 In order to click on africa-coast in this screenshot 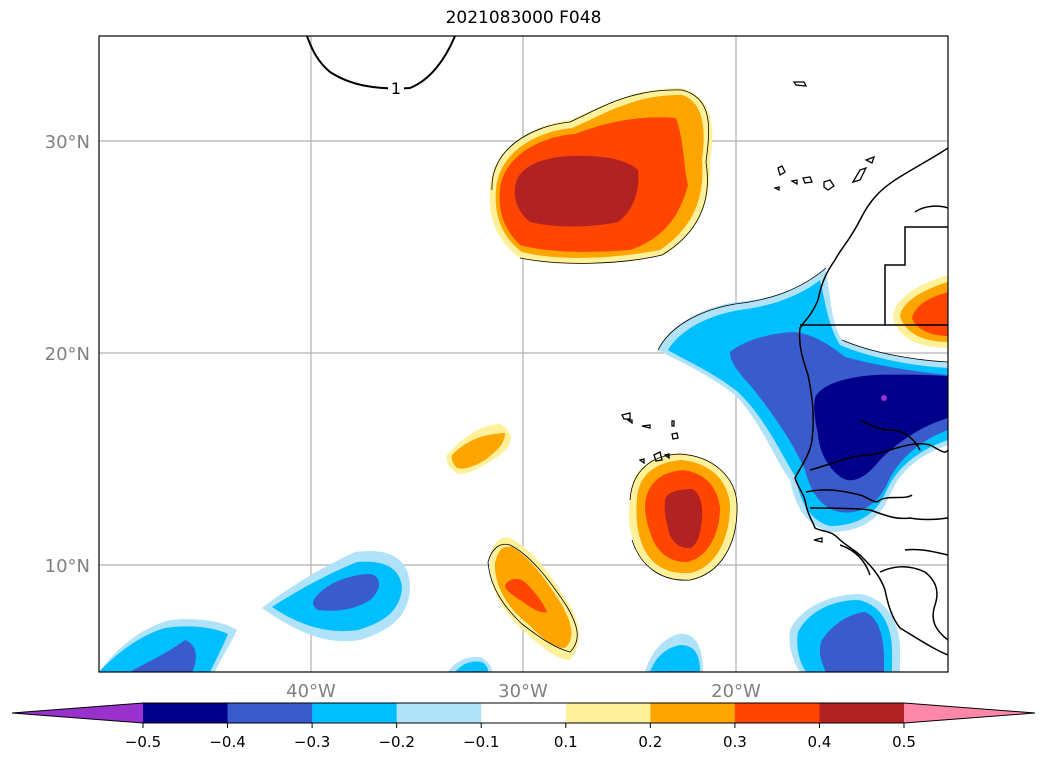, I will do `click(871, 401)`.